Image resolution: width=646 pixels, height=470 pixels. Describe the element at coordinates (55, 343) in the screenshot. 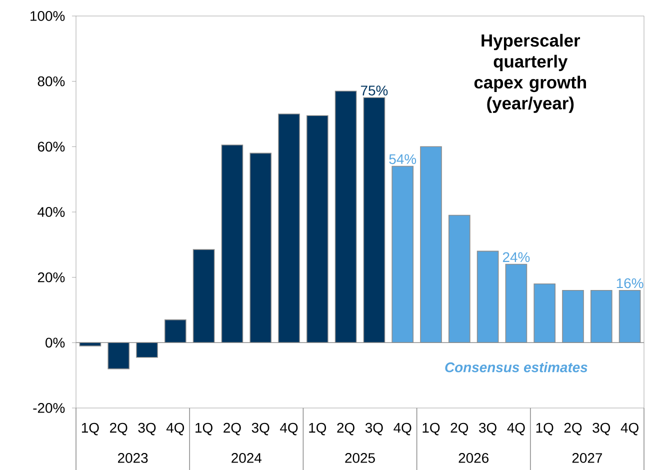

I see `y-tick-label: 0%` at that location.